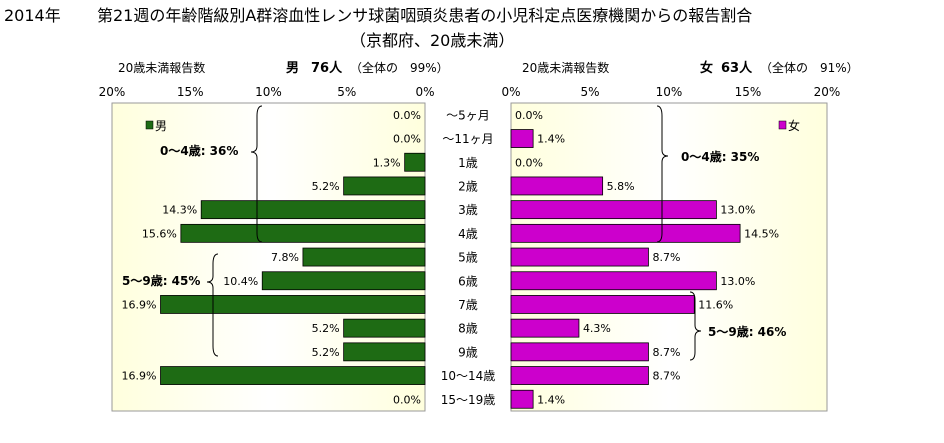  What do you see at coordinates (112, 92) in the screenshot?
I see `male-x-tick-label: 20%` at bounding box center [112, 92].